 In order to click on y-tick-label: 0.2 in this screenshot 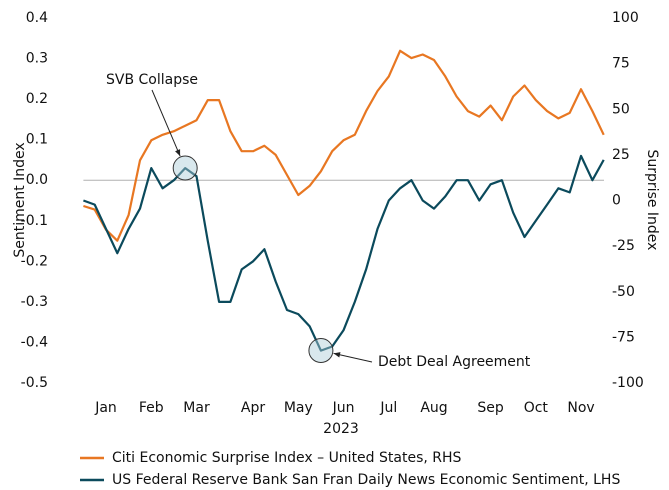, I will do `click(37, 99)`.